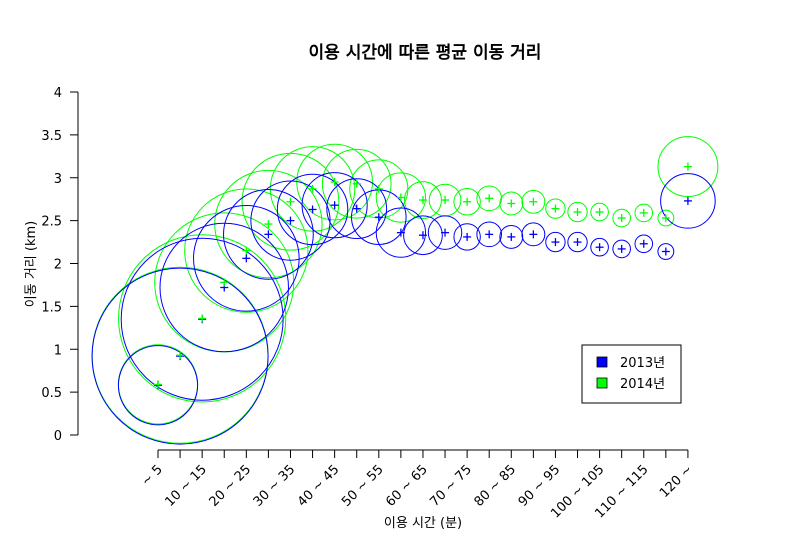 The image size is (808, 547). Describe the element at coordinates (275, 486) in the screenshot. I see `x-tick-label: 30 ~ 35` at that location.